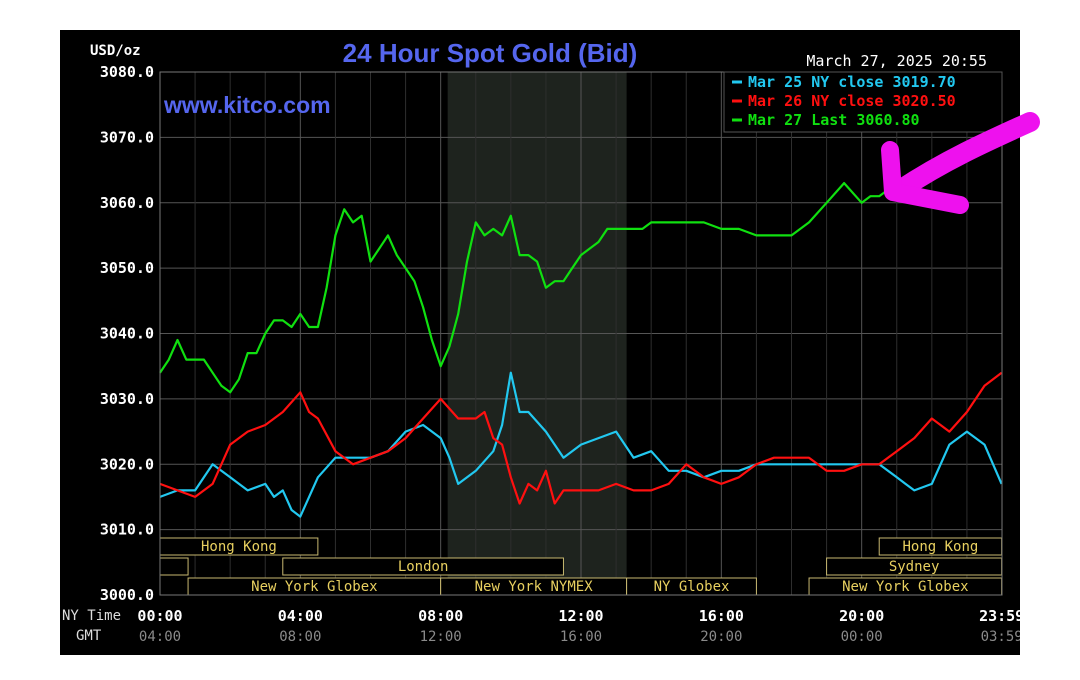 This screenshot has width=1080, height=680. I want to click on session-label: New York NYMEX, so click(534, 587).